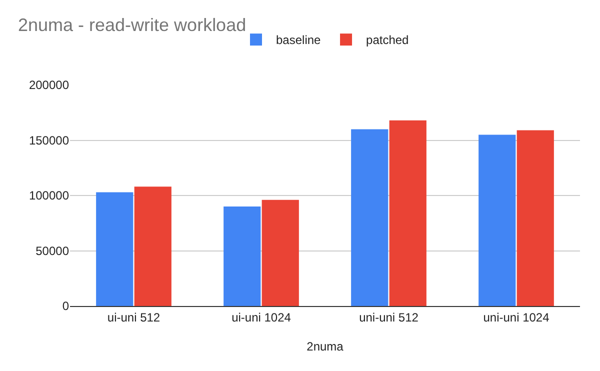  Describe the element at coordinates (132, 25) in the screenshot. I see `chart-title: 2numa - read-write workload` at that location.